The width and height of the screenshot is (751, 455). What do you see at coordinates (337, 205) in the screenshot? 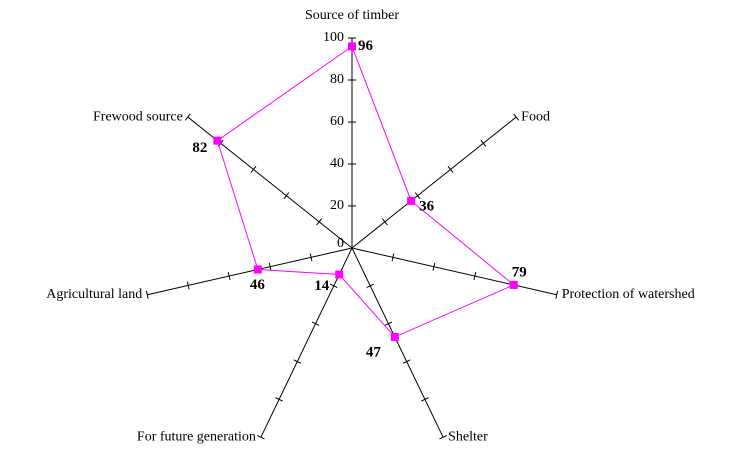
I see `r-tick-label: 20` at bounding box center [337, 205].